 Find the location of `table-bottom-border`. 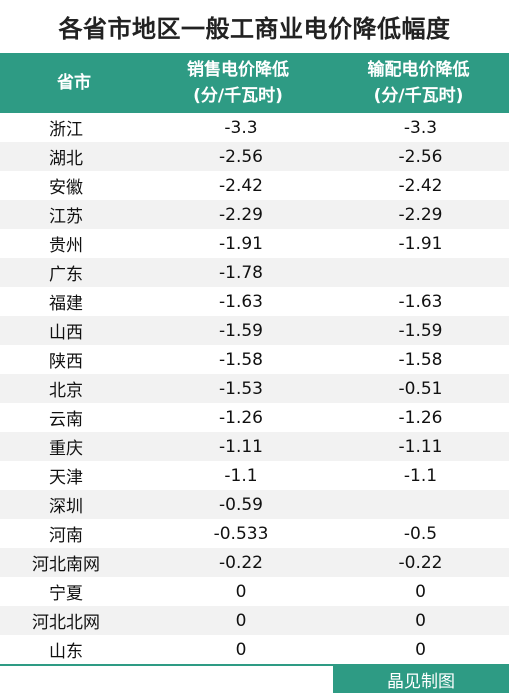

table-bottom-border is located at coordinates (254, 665).